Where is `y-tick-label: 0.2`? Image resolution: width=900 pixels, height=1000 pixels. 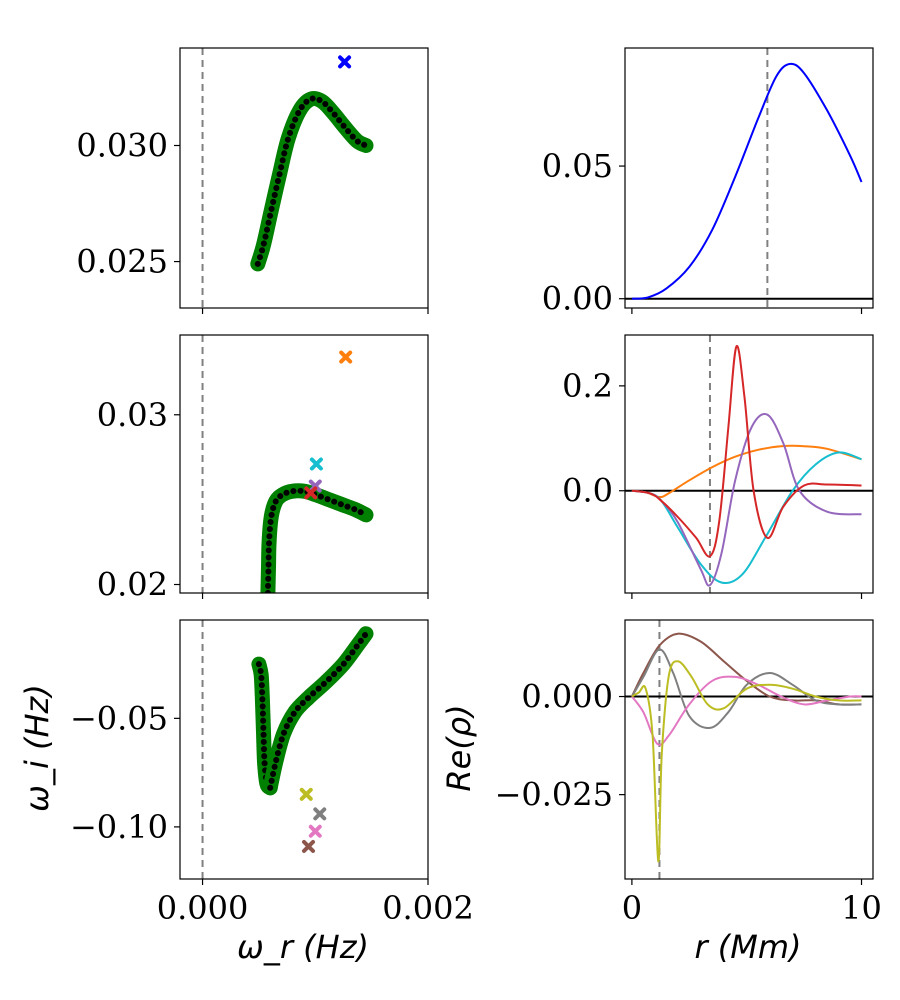 y-tick-label: 0.2 is located at coordinates (587, 386).